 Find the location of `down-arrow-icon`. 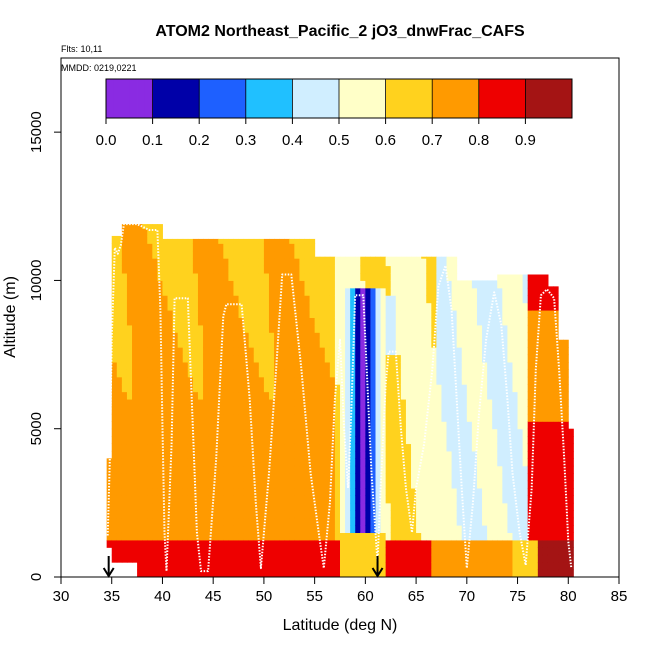

down-arrow-icon is located at coordinates (377, 572).